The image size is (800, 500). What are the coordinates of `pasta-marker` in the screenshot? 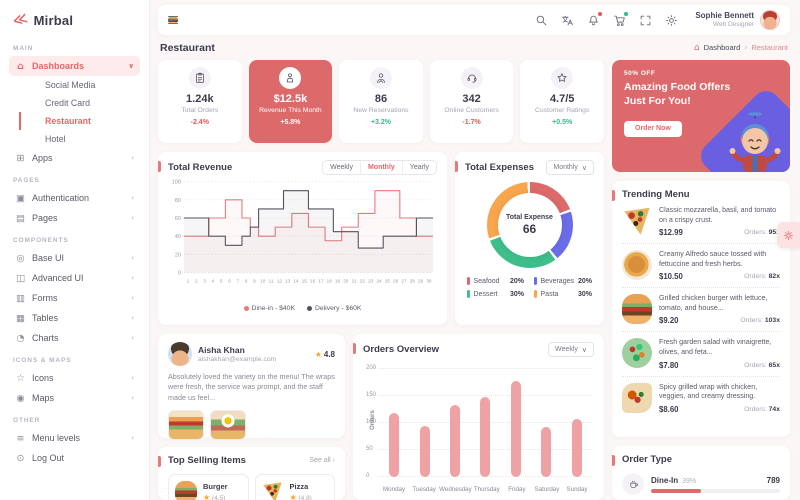 It's located at (535, 294).